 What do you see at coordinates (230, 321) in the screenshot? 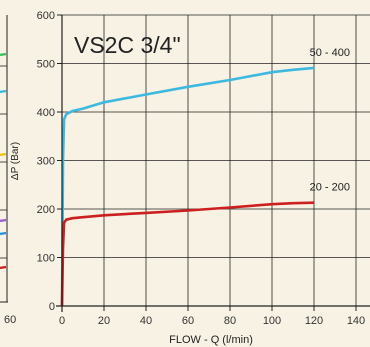
I see `x-tick-label: 80` at bounding box center [230, 321].